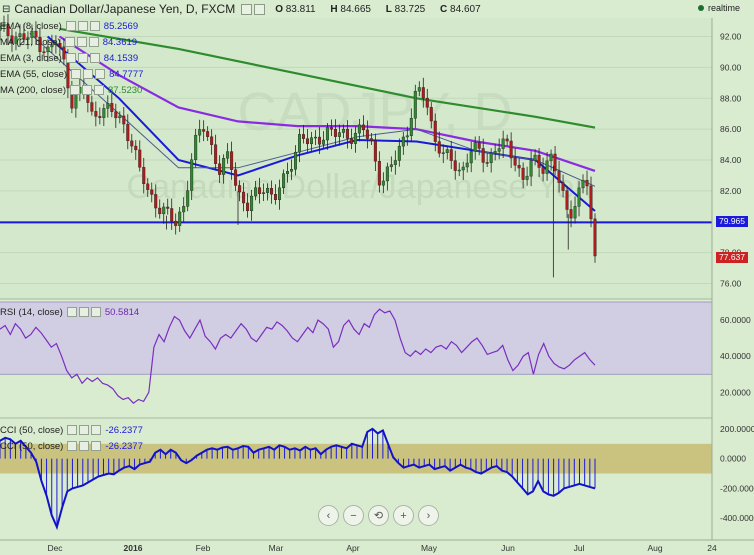  I want to click on legend-cci: CCI (50, close) -26.2377, so click(71, 430).